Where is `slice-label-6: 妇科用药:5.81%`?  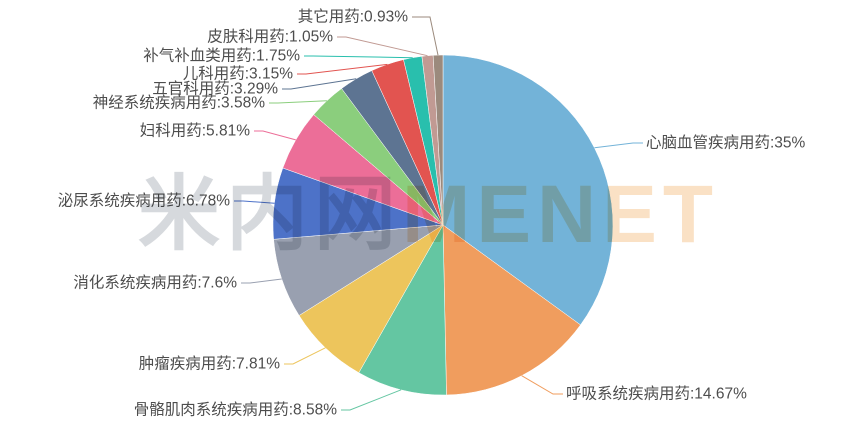 slice-label-6: 妇科用药:5.81% is located at coordinates (195, 131).